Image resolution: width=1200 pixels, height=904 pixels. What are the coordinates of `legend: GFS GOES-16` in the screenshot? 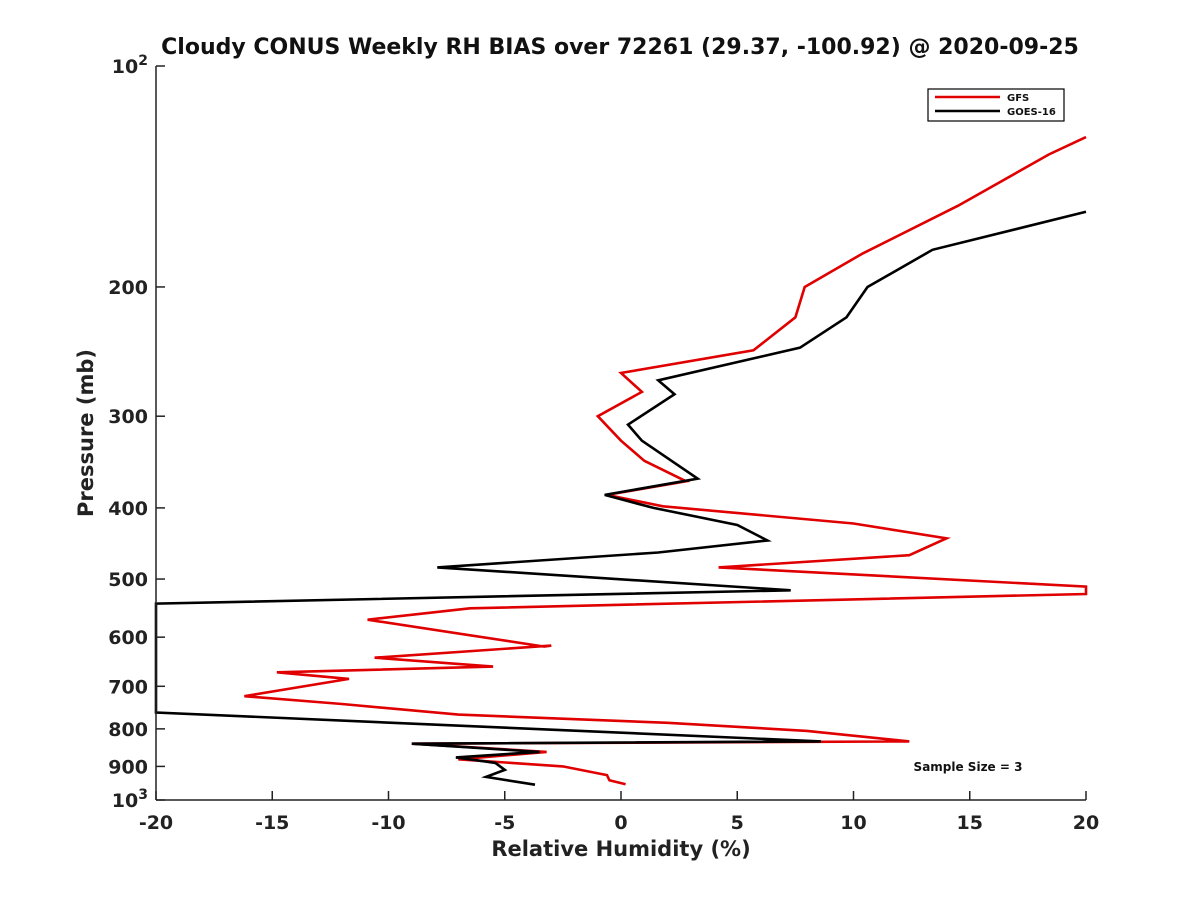 It's located at (996, 105).